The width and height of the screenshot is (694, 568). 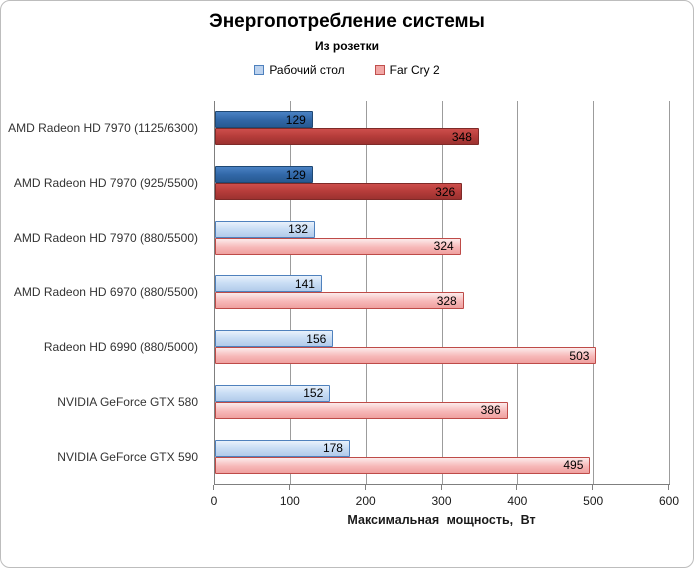 I want to click on legend-swatch-red-icon, so click(x=379, y=70).